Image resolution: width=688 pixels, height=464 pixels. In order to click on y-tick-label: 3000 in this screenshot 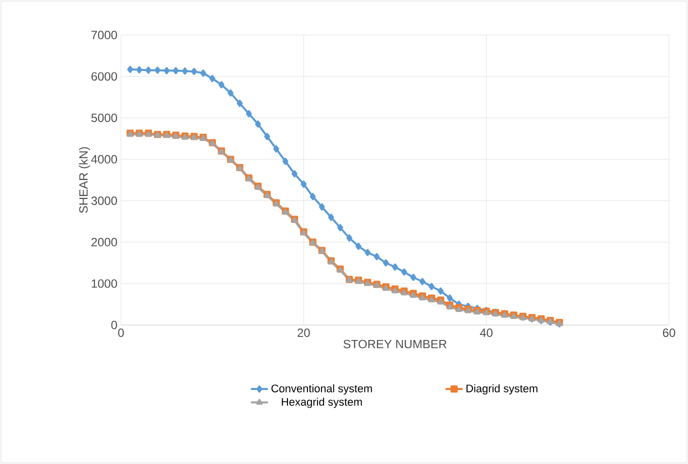, I will do `click(104, 200)`.